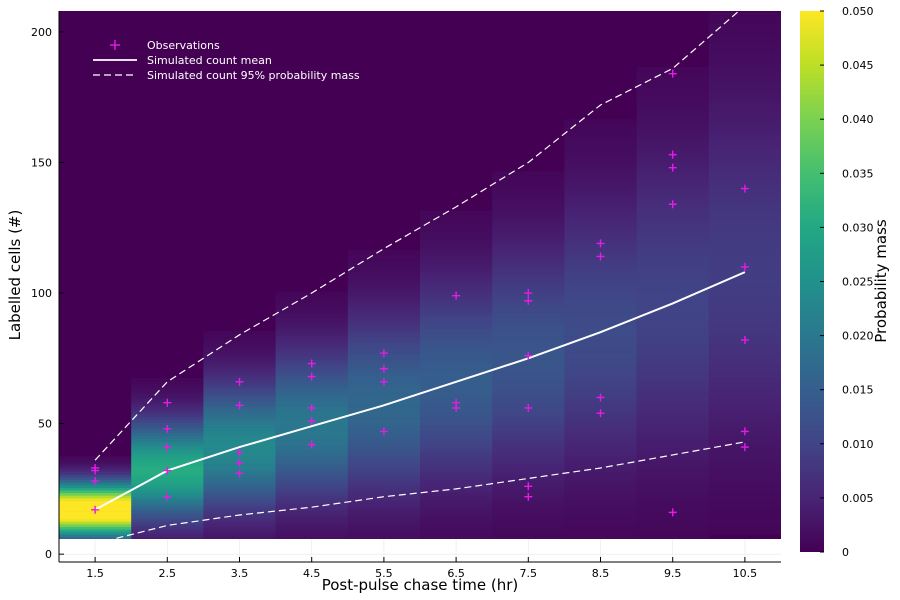 Image resolution: width=900 pixels, height=600 pixels. I want to click on legend-item-mean: Simulated count mean, so click(182, 60).